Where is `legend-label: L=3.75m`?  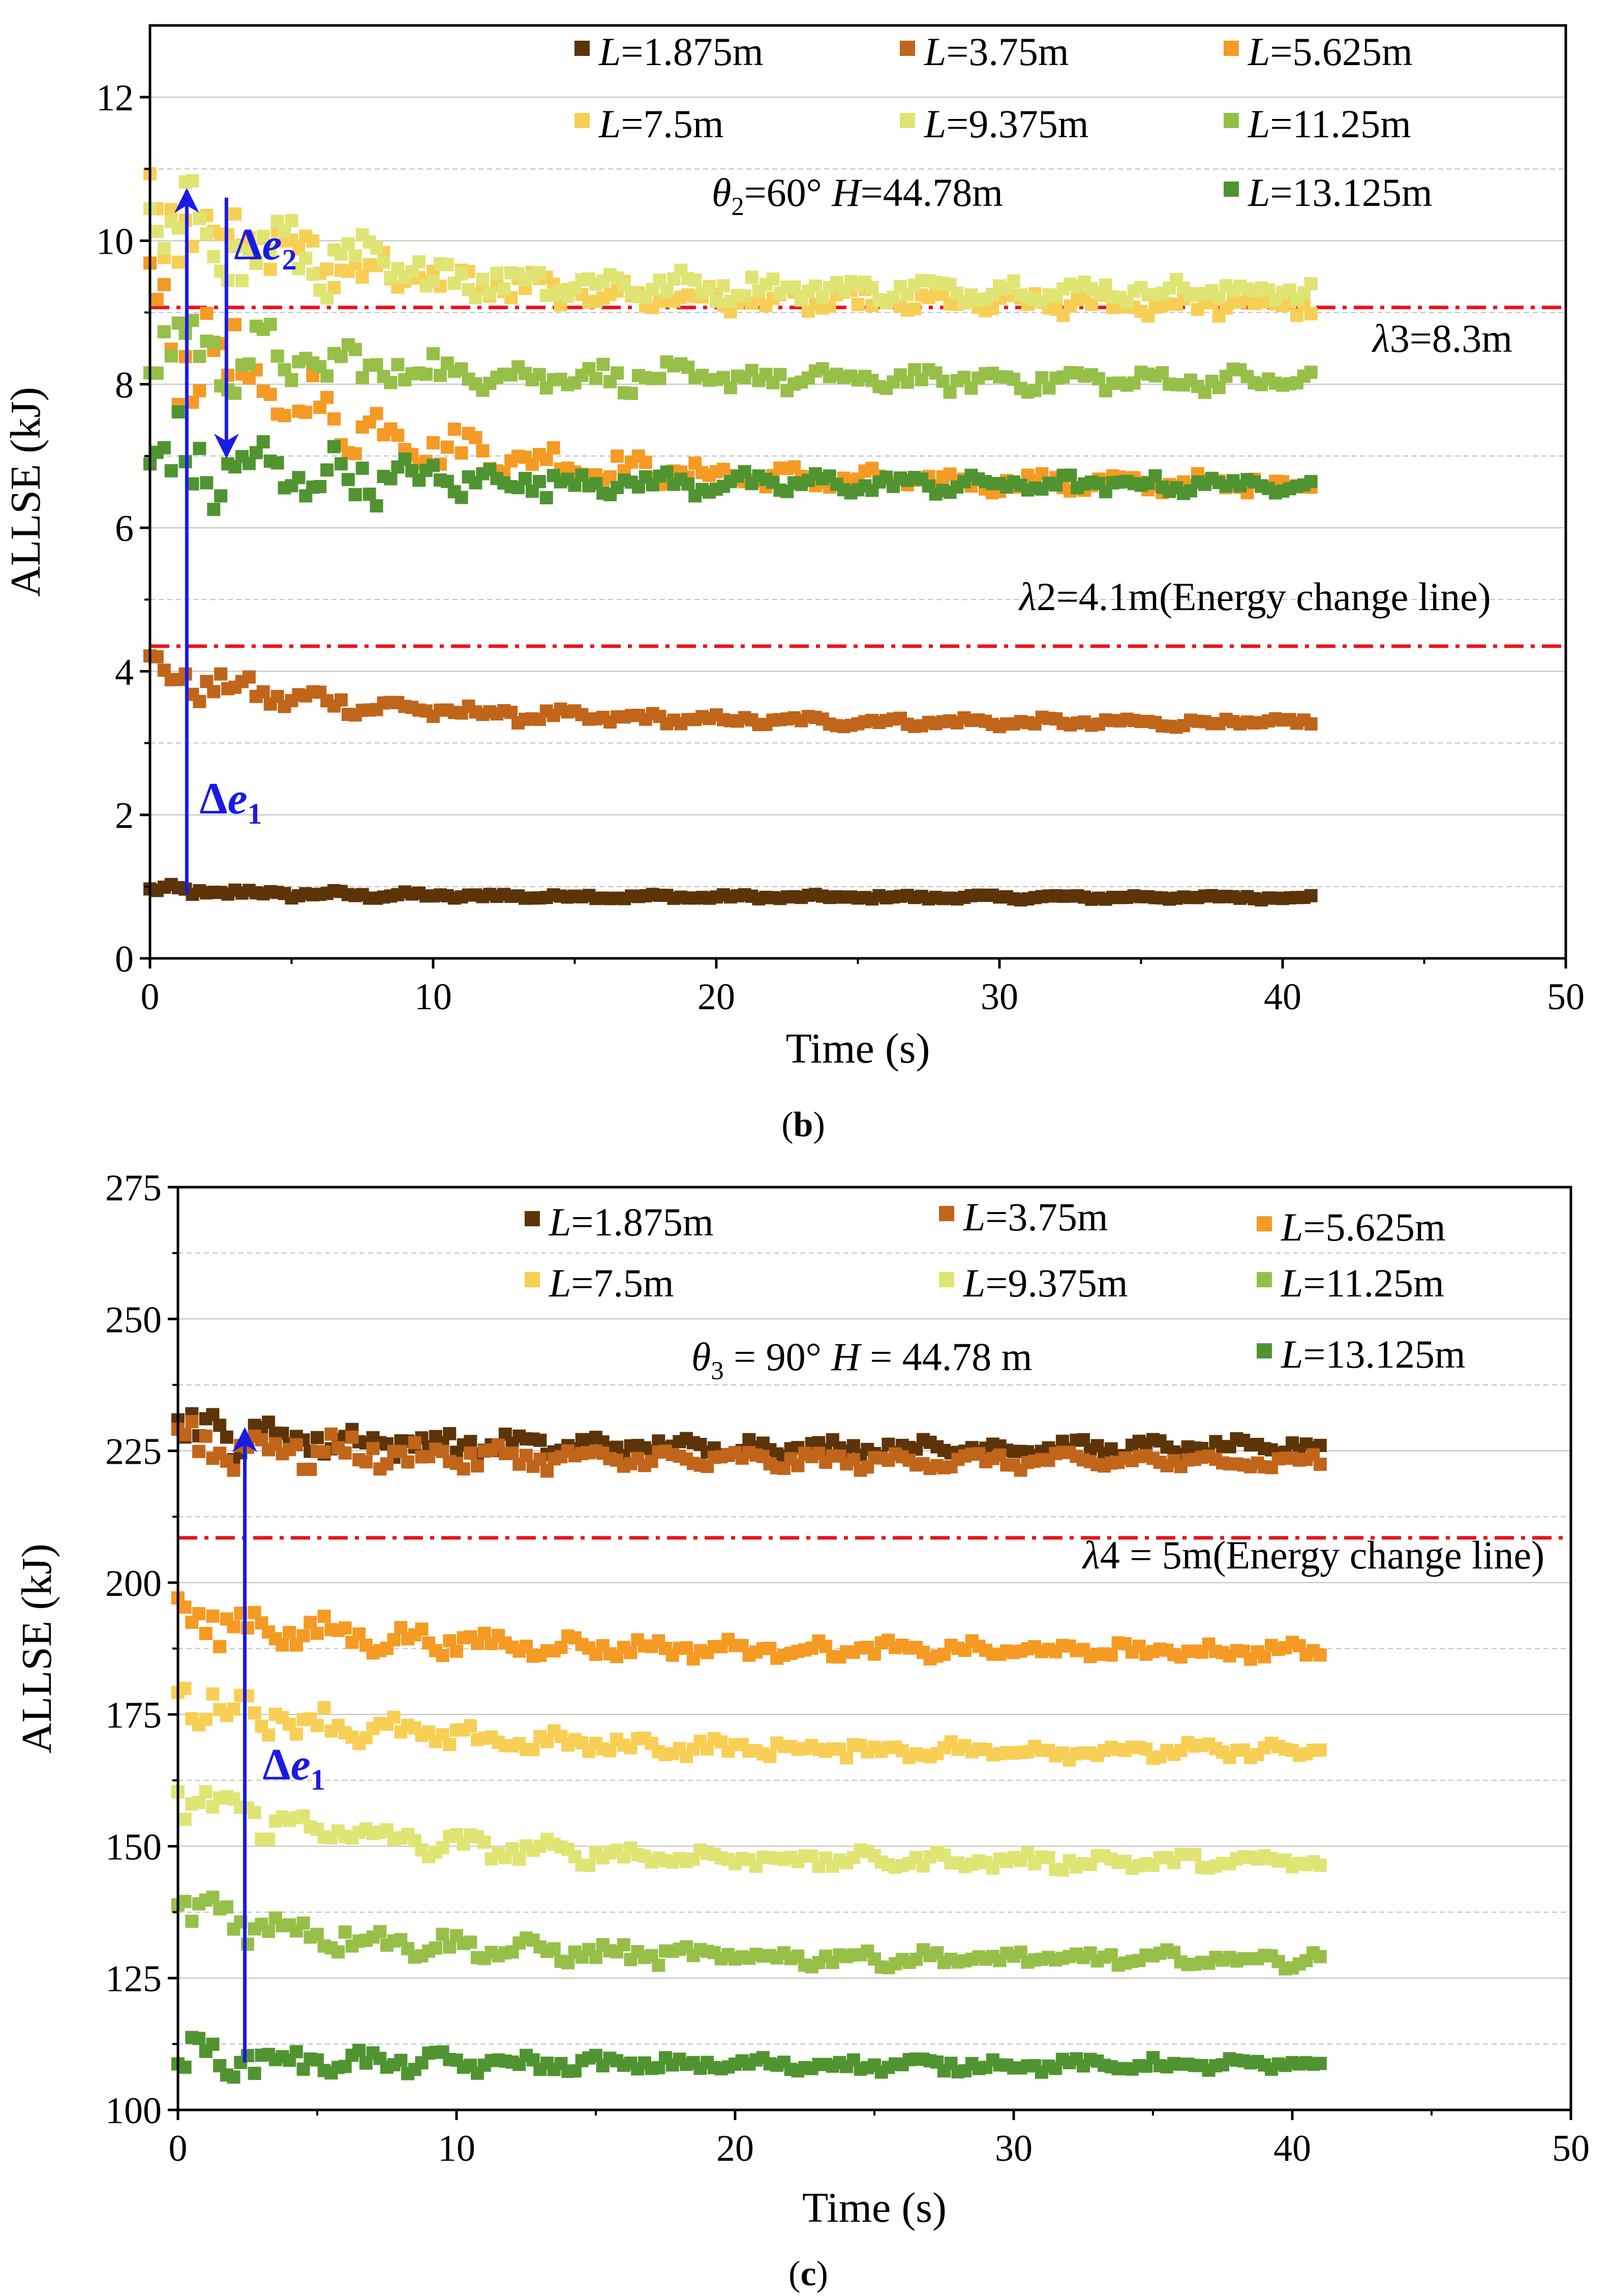 legend-label: L=3.75m is located at coordinates (996, 52).